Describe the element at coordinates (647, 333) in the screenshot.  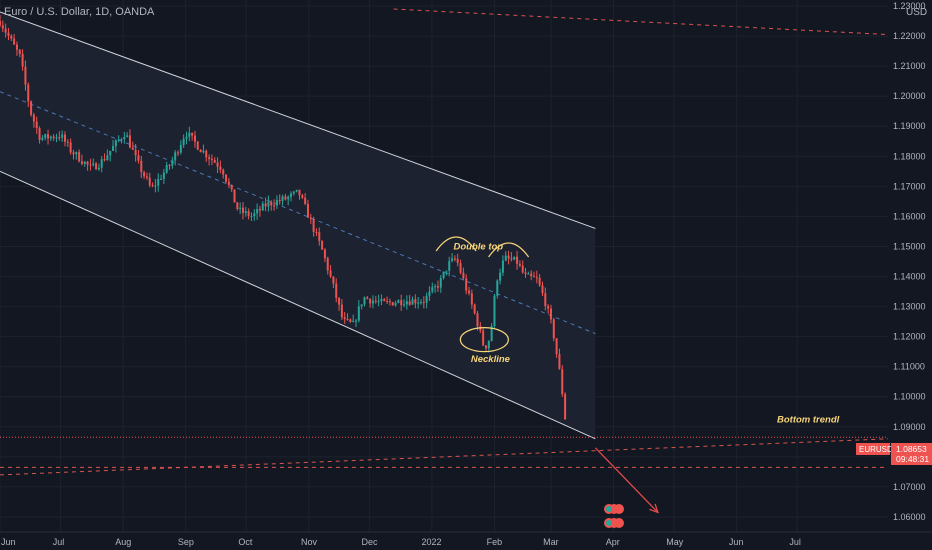
I see `annotations: Double top Neckline Bottom trendl` at that location.